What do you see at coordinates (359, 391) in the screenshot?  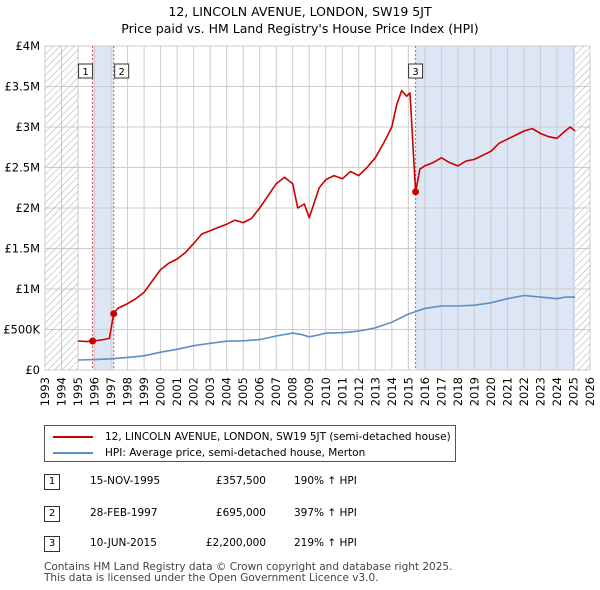 I see `x-tick-label: 2012` at bounding box center [359, 391].